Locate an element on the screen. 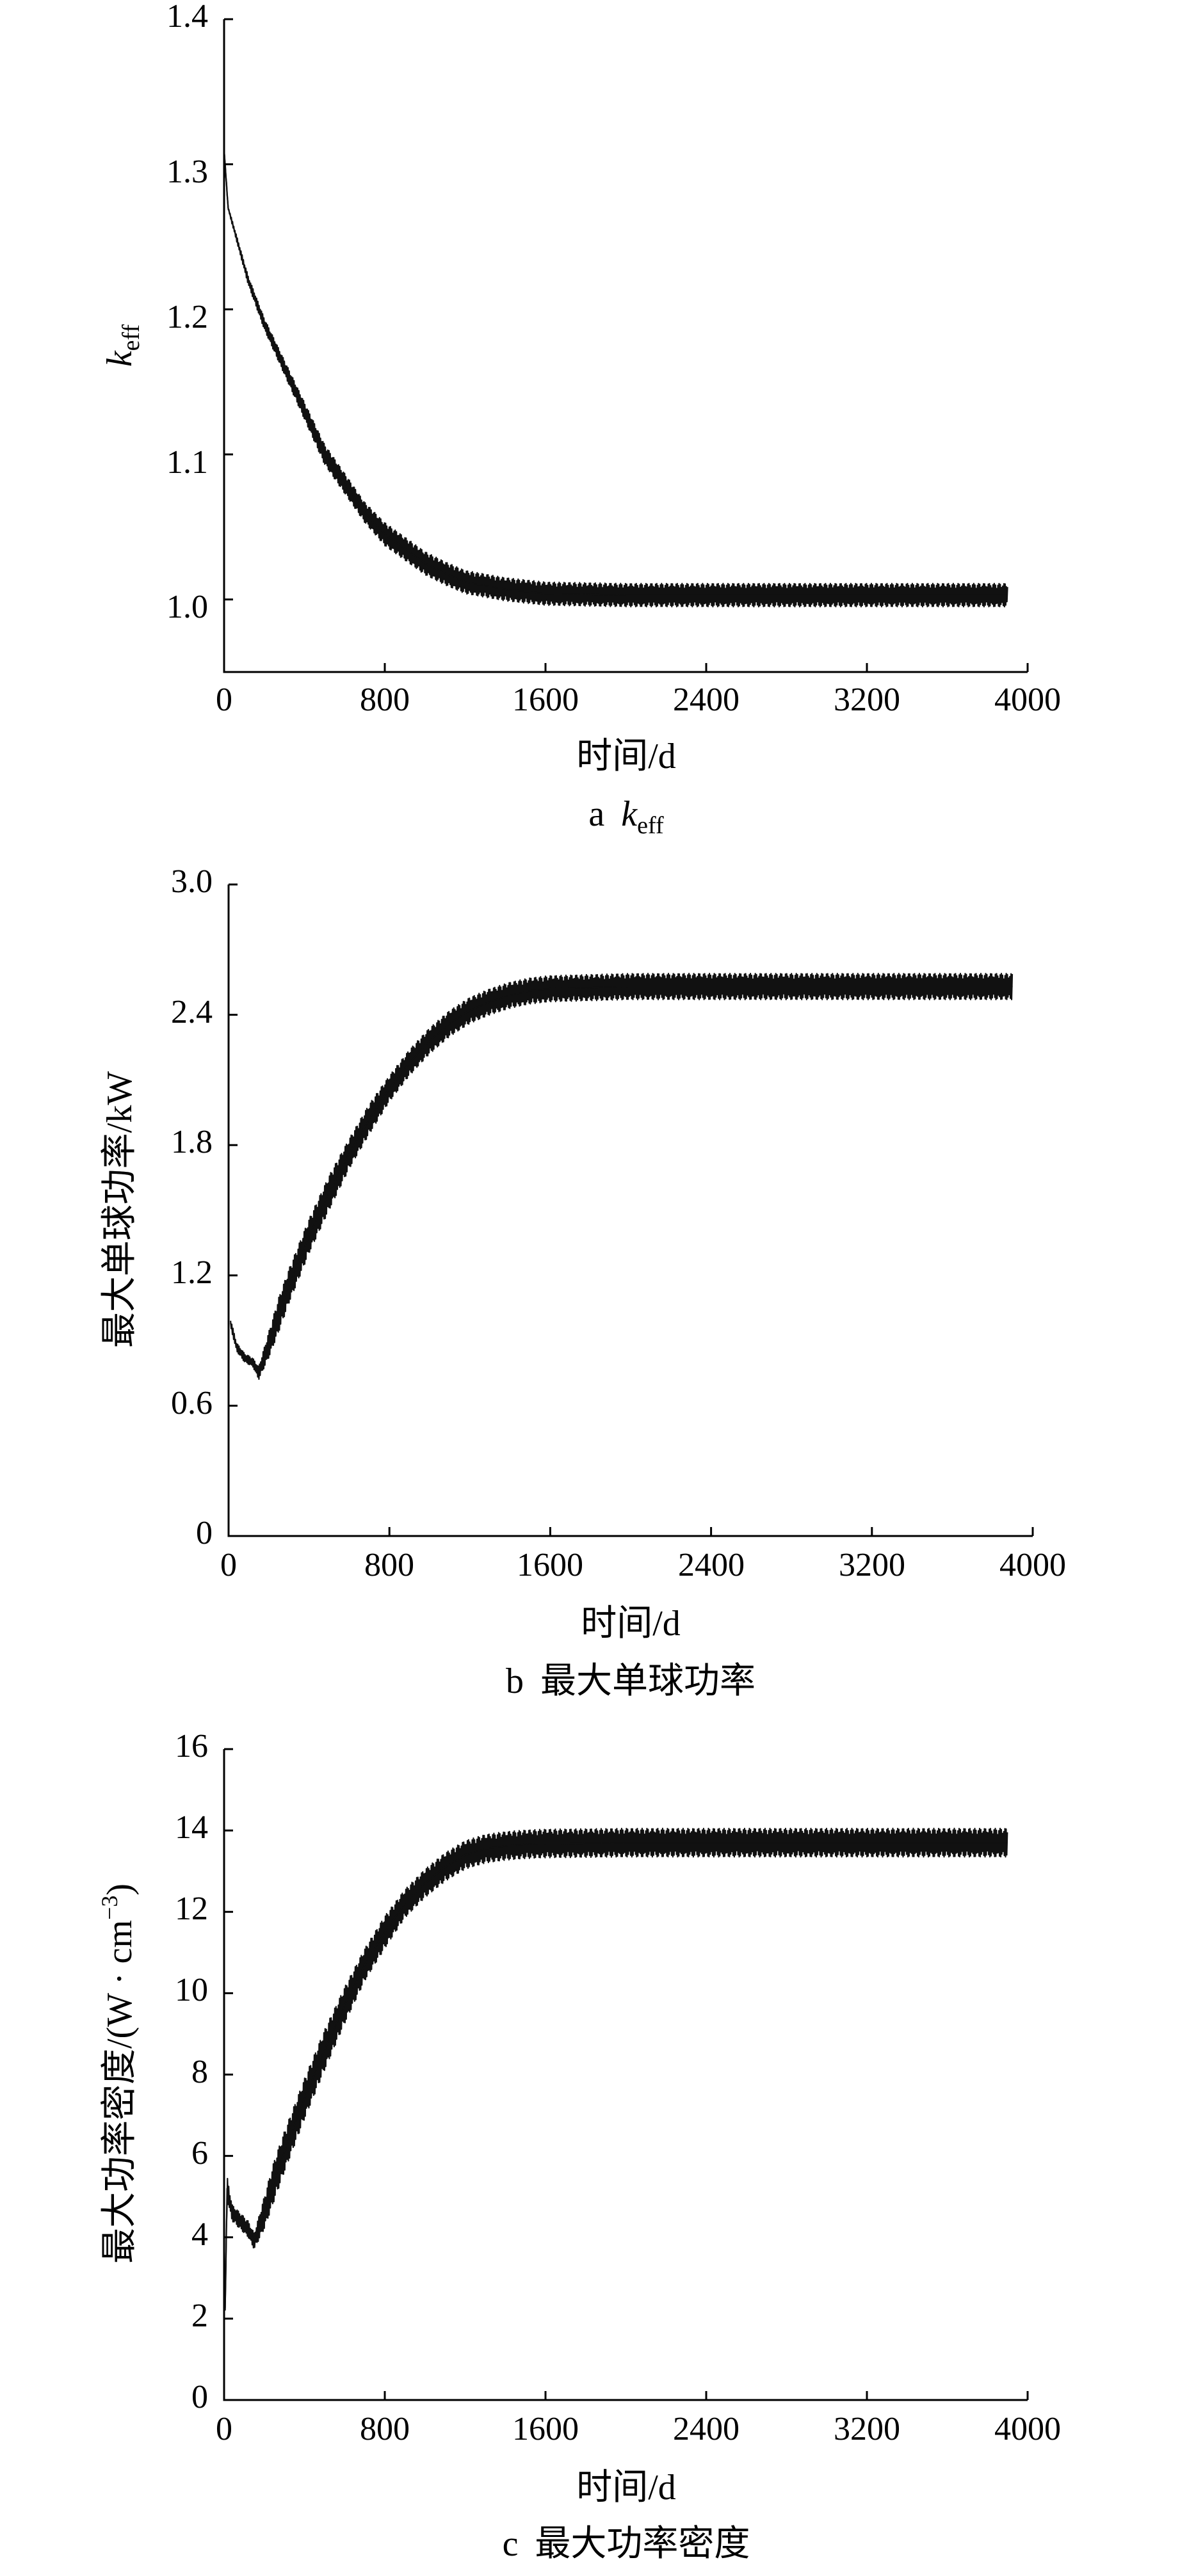  panel-b-ytick-5: 2.4 is located at coordinates (192, 1012).